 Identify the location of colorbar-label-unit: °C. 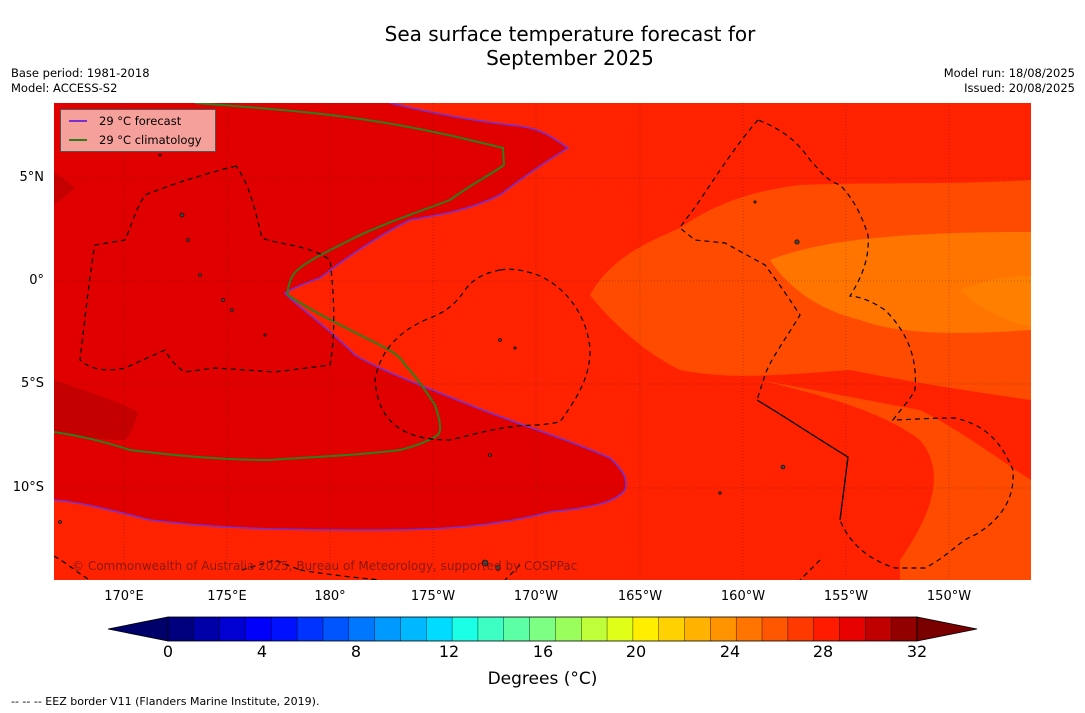
(580, 679).